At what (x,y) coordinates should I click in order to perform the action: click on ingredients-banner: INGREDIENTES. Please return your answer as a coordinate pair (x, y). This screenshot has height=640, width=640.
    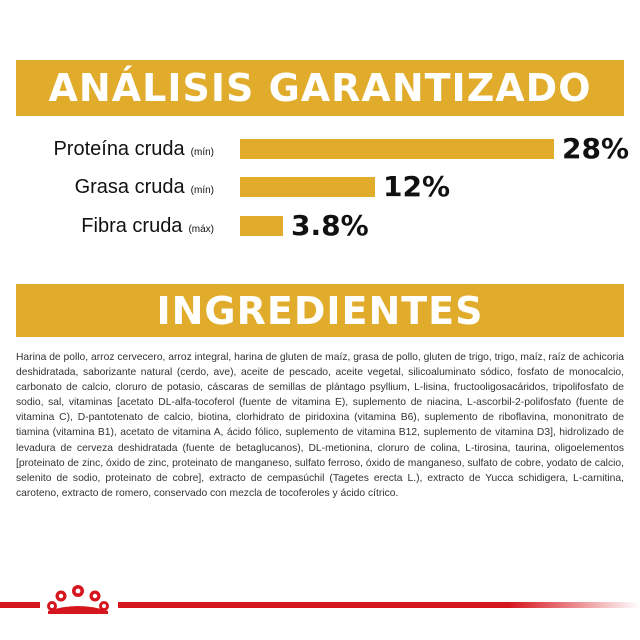
    Looking at the image, I should click on (320, 310).